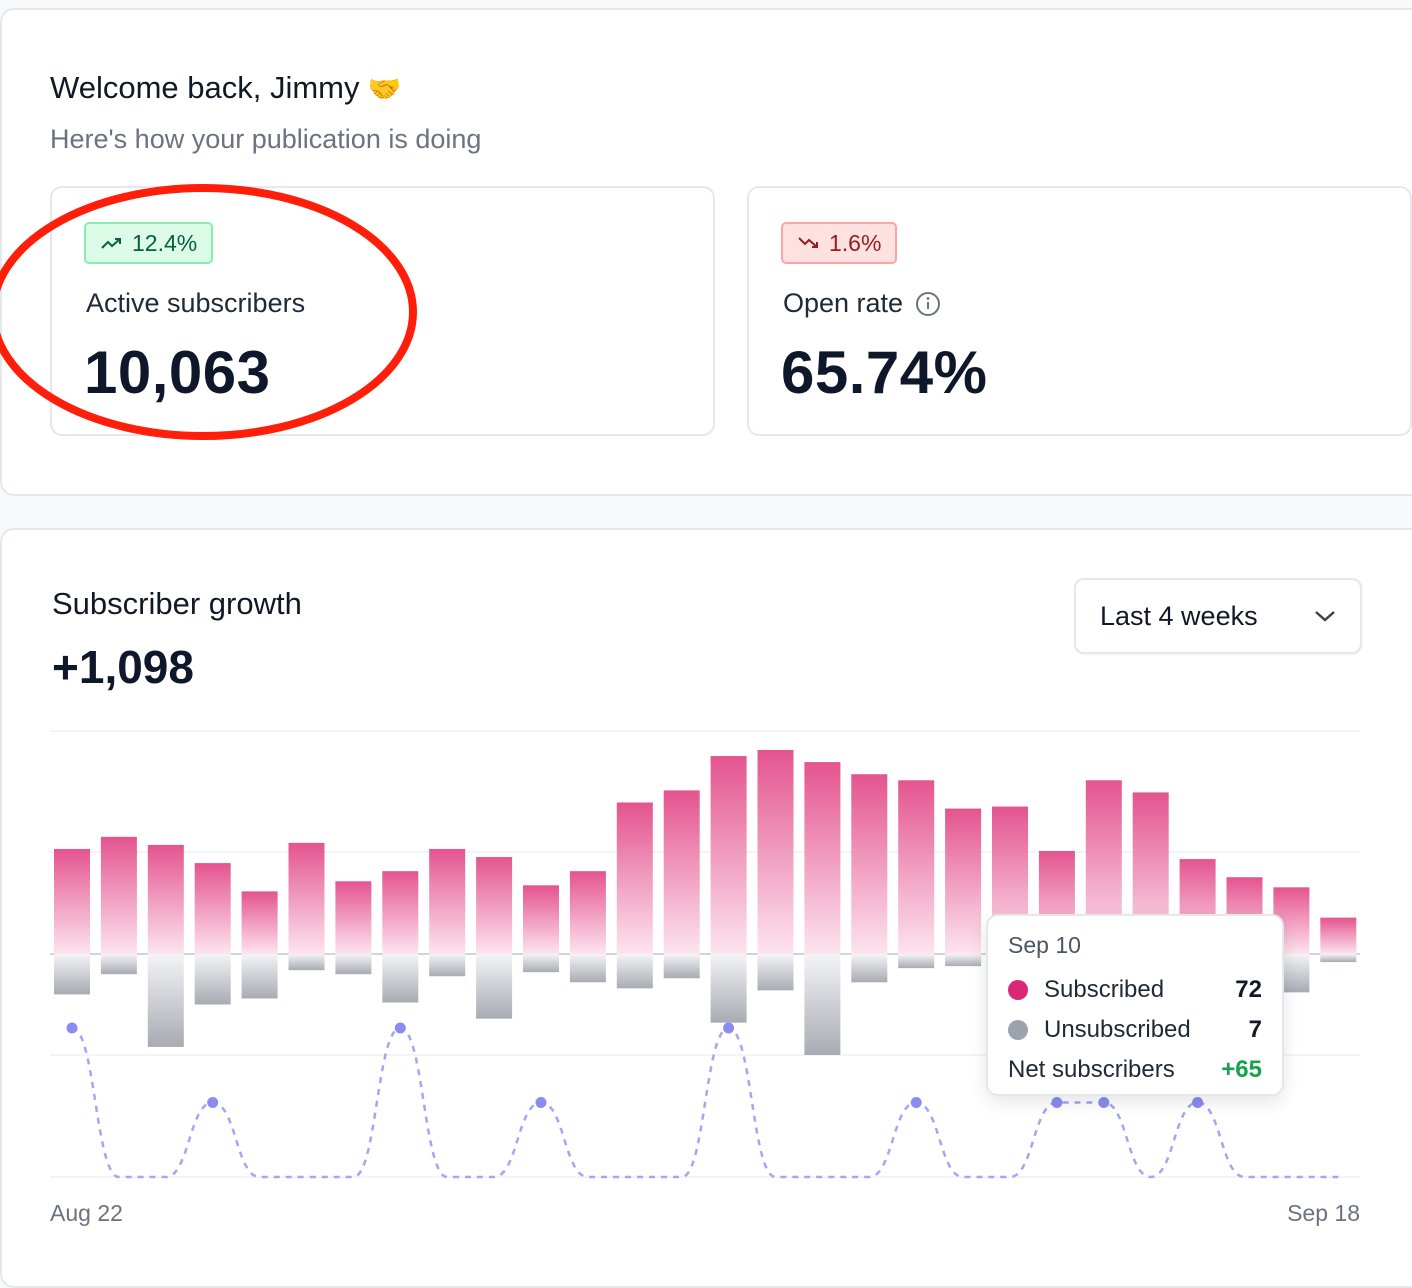 This screenshot has width=1412, height=1288. Describe the element at coordinates (855, 242) in the screenshot. I see `open-rate-trend-value: 1.6%` at that location.